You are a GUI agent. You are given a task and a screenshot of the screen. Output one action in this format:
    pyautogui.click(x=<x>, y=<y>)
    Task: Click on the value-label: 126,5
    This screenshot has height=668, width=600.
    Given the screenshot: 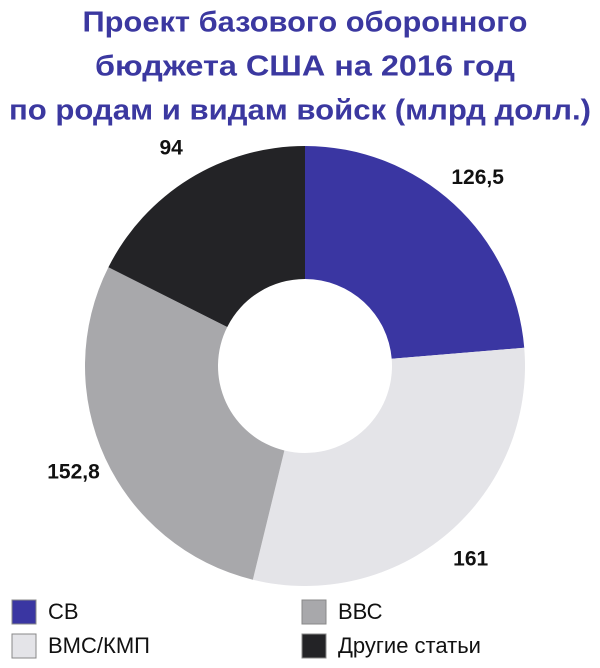 What is the action you would take?
    pyautogui.click(x=477, y=177)
    